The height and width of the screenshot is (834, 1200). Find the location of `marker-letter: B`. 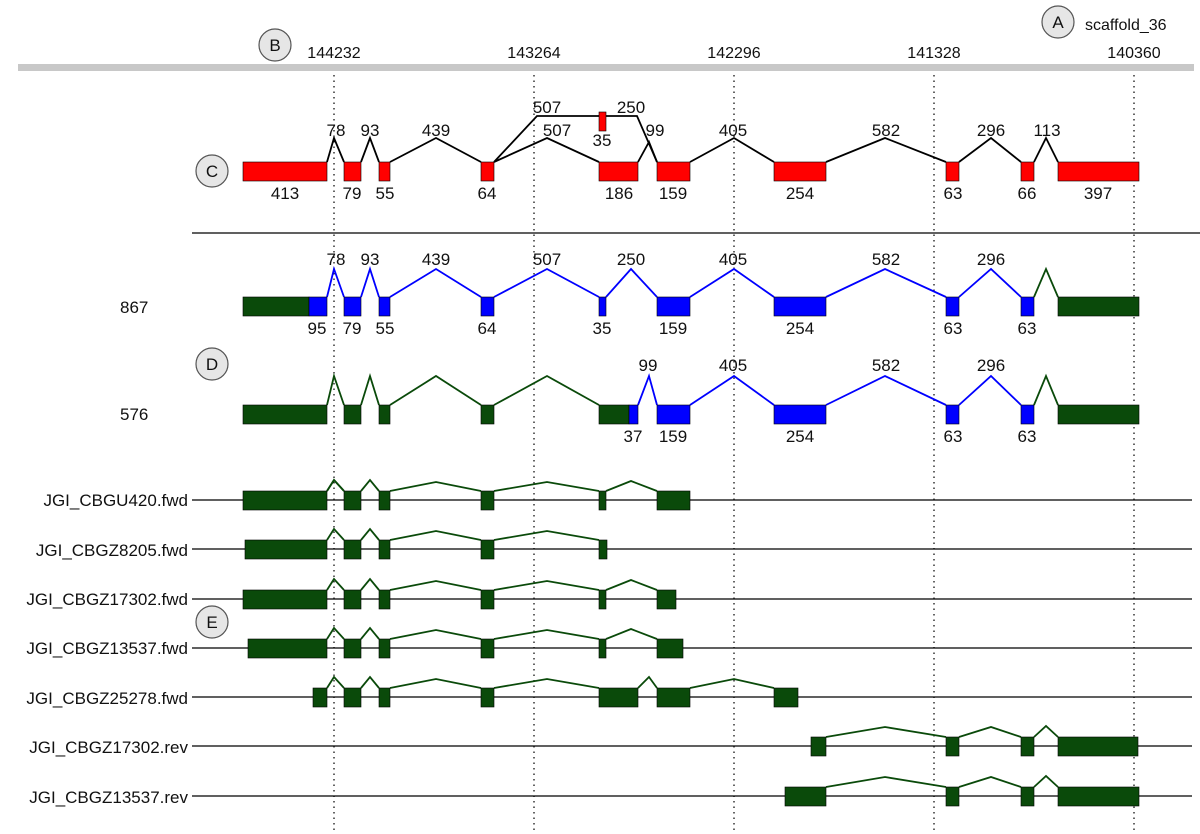

marker-letter: B is located at coordinates (274, 45).